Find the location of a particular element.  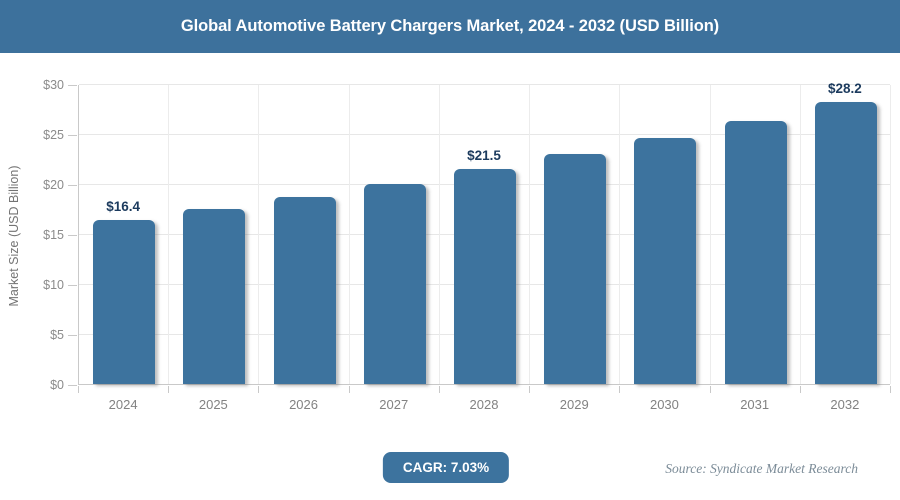

source-note: Source: Syndicate Market Research is located at coordinates (761, 468).